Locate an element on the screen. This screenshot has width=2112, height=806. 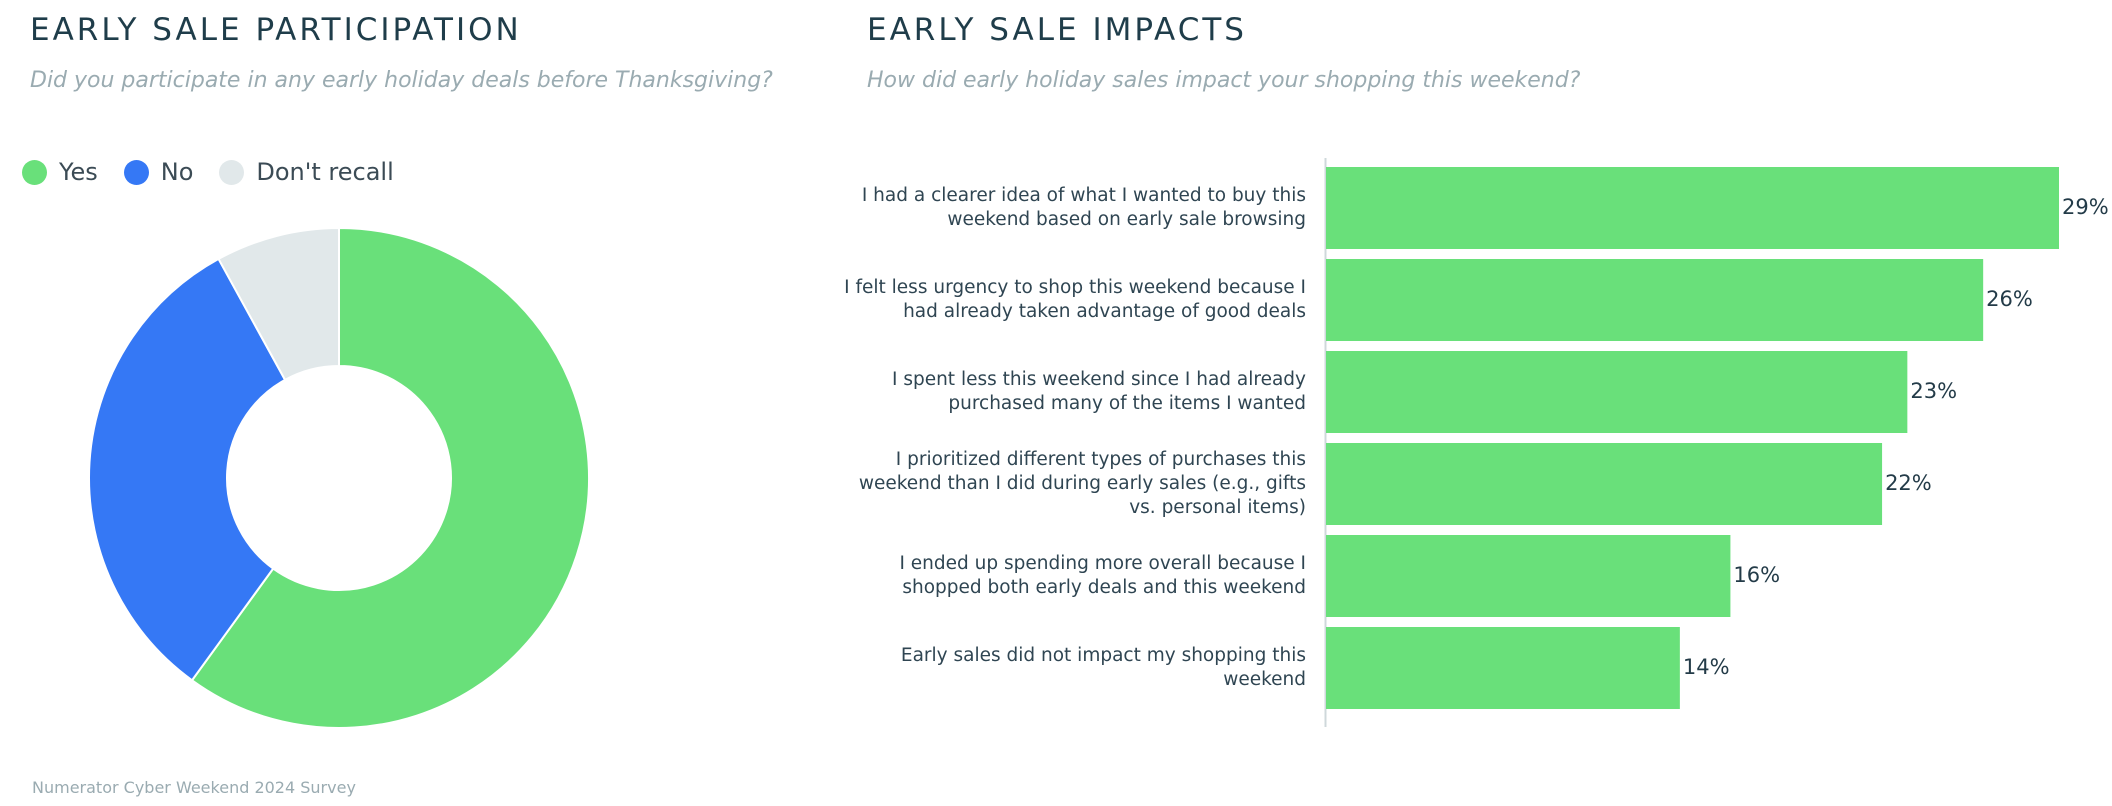
bar-value-label-6: 14% is located at coordinates (1706, 667).